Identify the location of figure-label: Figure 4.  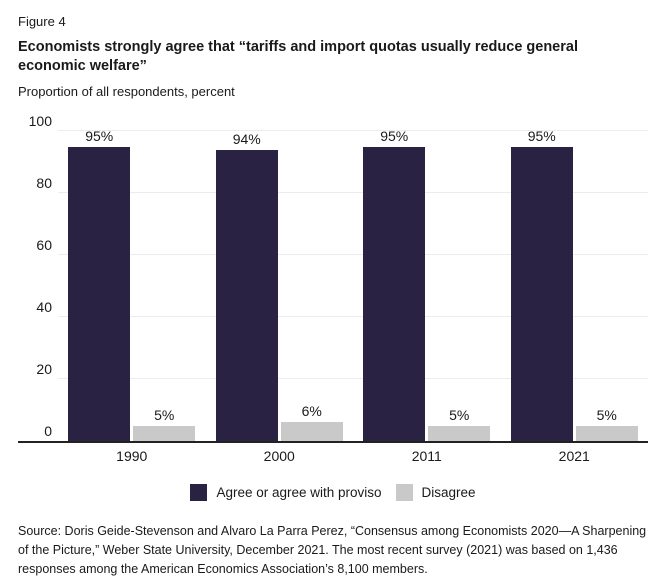
(42, 21).